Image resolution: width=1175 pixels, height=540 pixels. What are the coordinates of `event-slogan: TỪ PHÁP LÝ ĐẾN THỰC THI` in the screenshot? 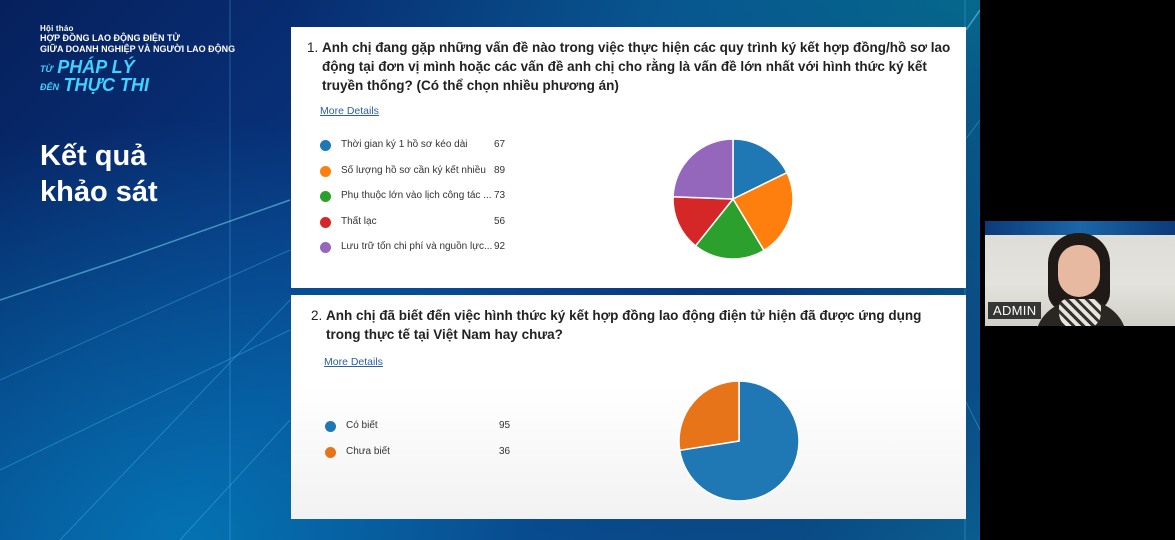 It's located at (137, 76).